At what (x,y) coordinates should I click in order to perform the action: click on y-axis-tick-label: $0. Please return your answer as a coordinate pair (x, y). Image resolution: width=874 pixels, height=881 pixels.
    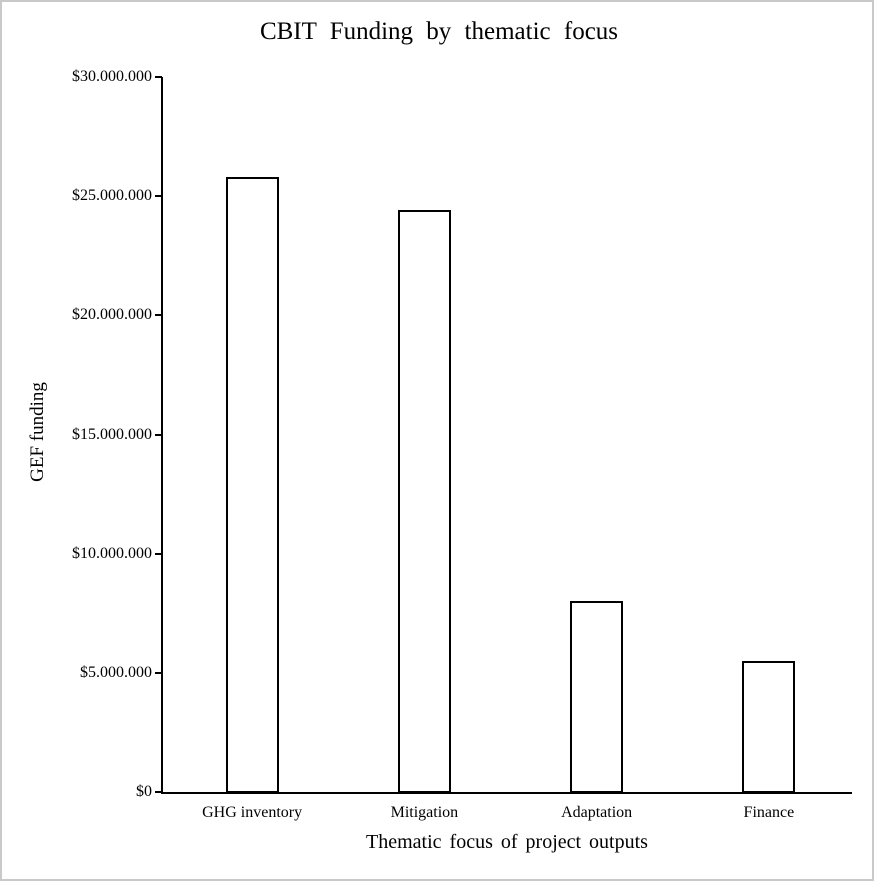
    Looking at the image, I should click on (144, 791).